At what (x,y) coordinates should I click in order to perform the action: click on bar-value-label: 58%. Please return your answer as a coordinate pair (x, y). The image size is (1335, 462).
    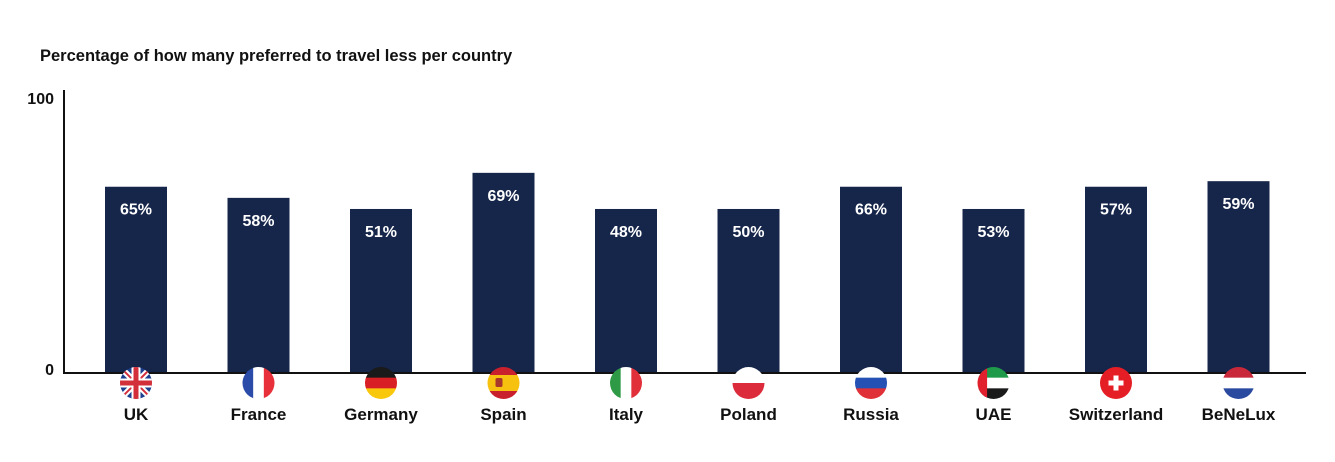
    Looking at the image, I should click on (258, 221).